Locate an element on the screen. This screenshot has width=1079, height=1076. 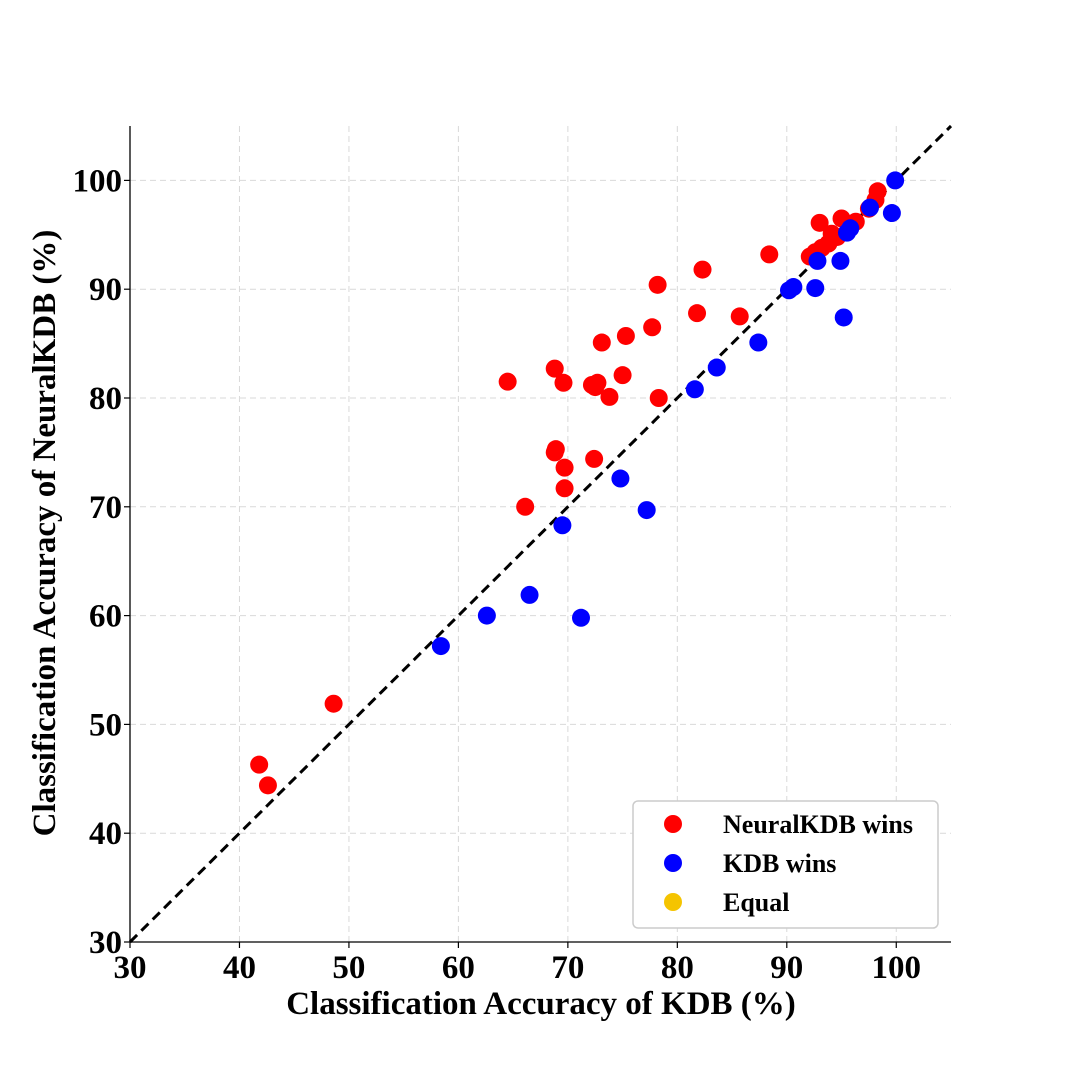
x-tick-label: 70 is located at coordinates (567, 968).